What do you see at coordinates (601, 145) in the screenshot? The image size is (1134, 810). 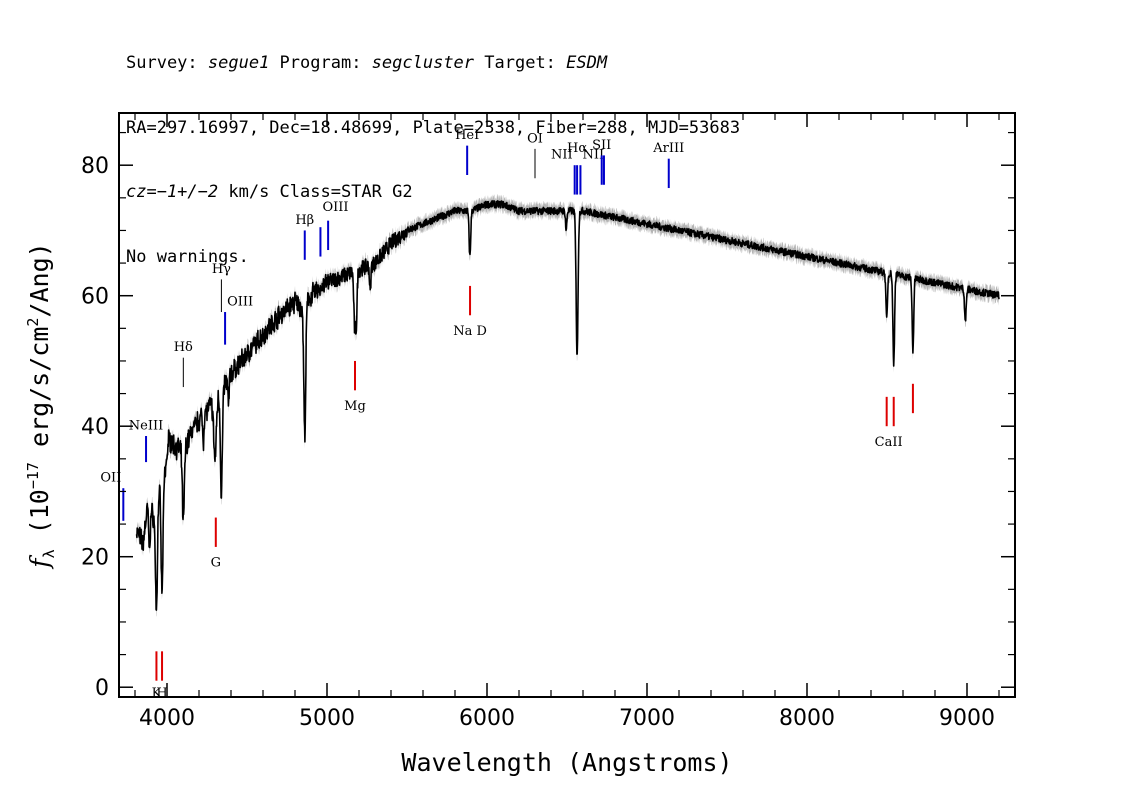 I see `emission-label-13: SII` at bounding box center [601, 145].